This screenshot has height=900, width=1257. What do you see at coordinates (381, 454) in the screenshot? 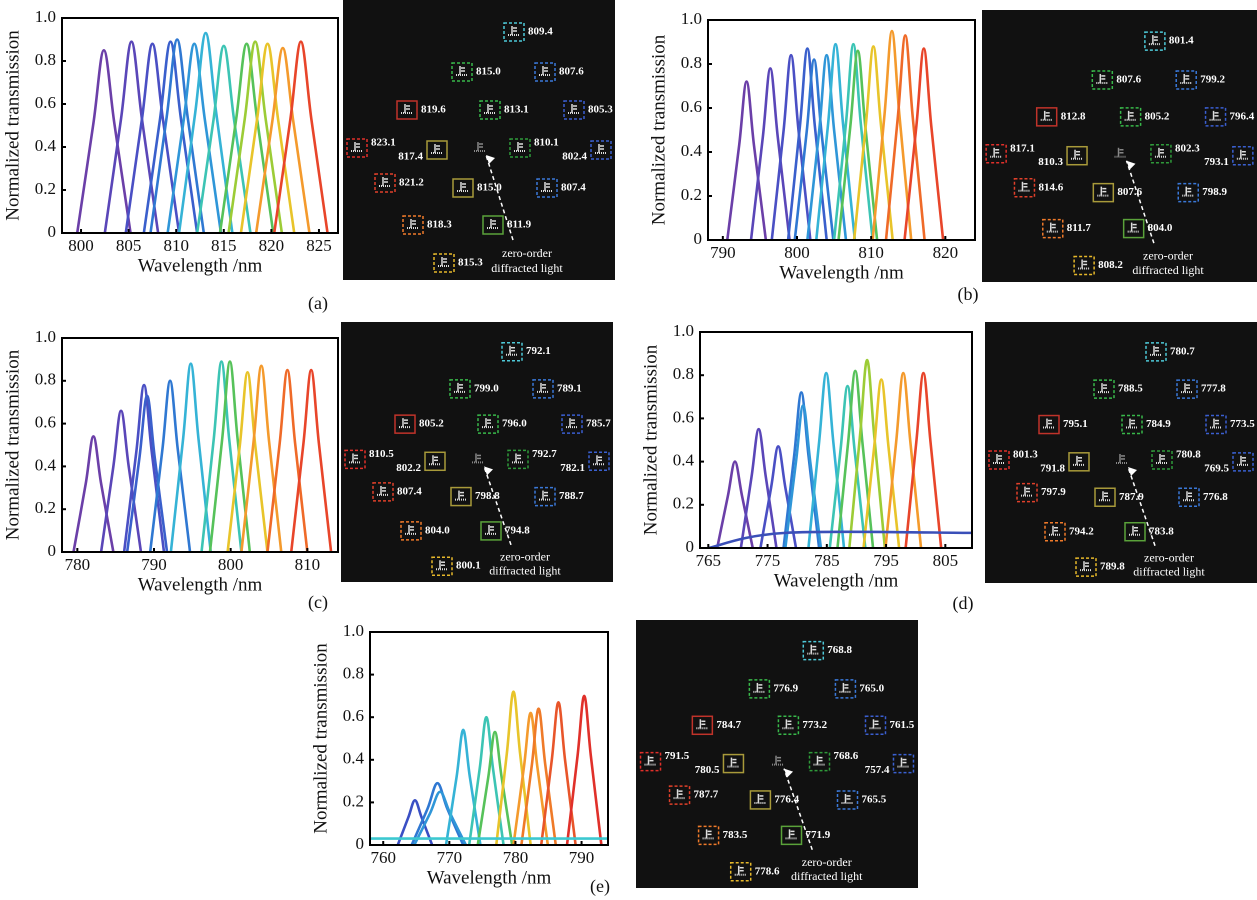
I see `spot-label: 810.5` at bounding box center [381, 454].